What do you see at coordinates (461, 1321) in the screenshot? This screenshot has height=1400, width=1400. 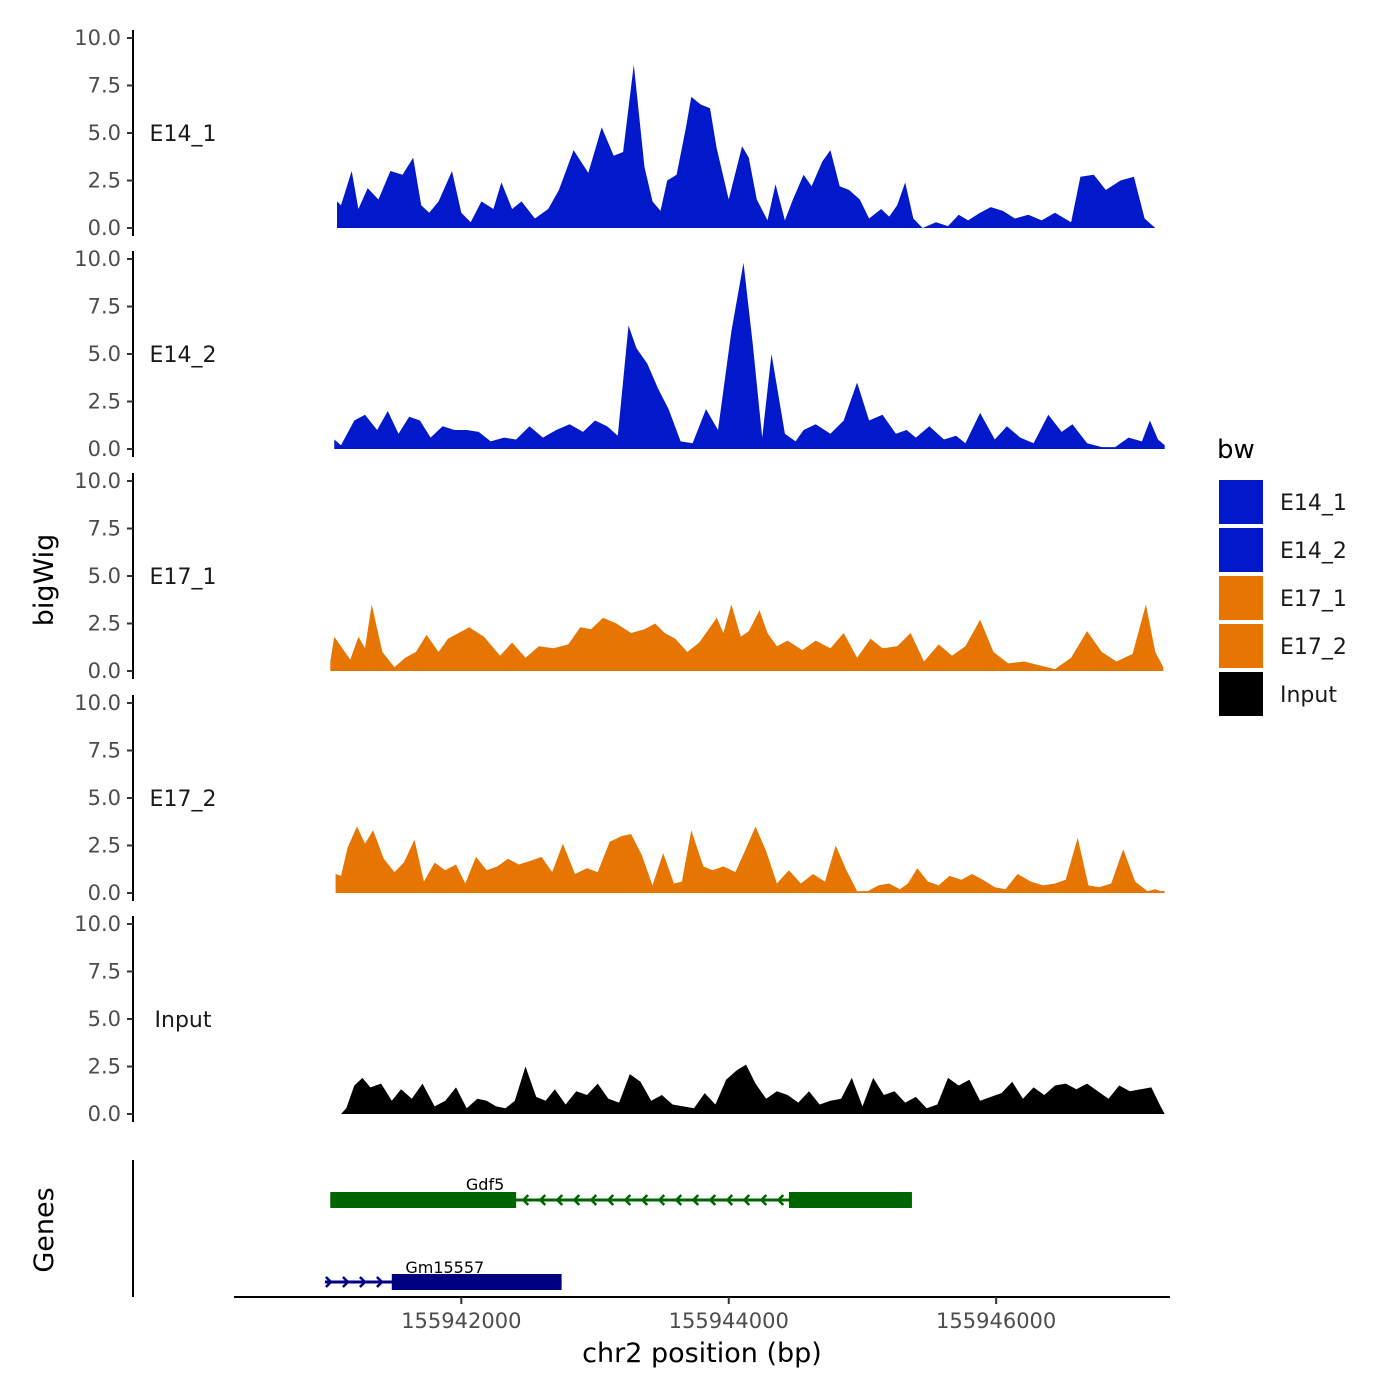 I see `x-tick-label: 155942000` at bounding box center [461, 1321].